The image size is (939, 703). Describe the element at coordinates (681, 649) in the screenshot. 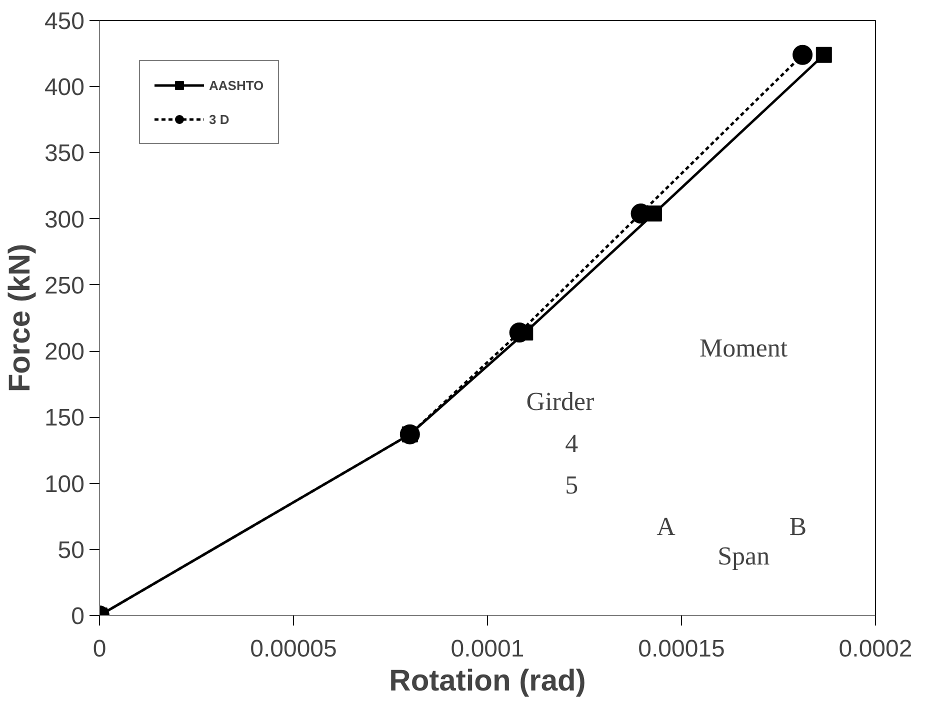

I see `x-tick-label: 0.00015` at that location.